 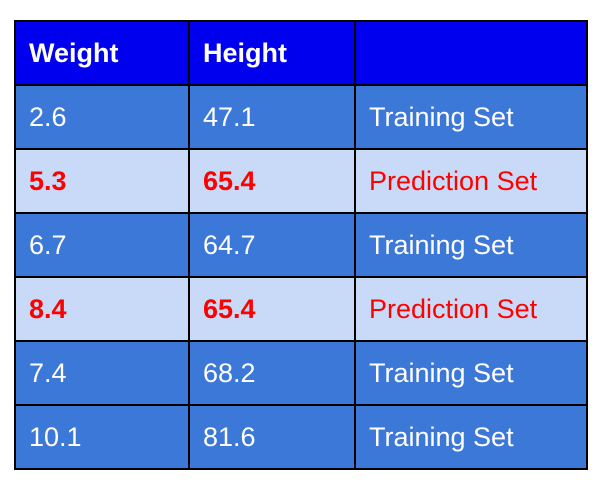 What do you see at coordinates (102, 373) in the screenshot?
I see `weight-cell: 7.4` at bounding box center [102, 373].